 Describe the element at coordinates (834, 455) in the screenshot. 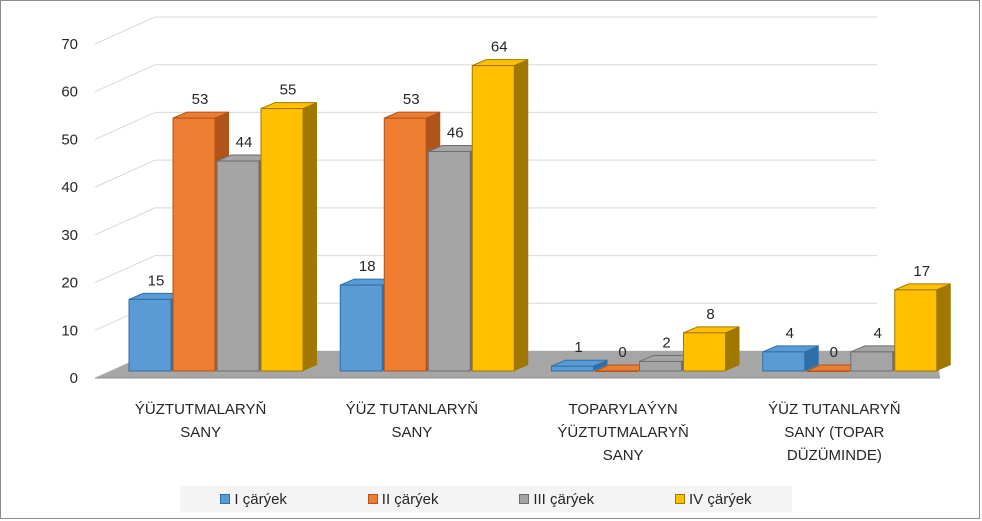

I see `category-label: DÜZÜMINDE)` at that location.